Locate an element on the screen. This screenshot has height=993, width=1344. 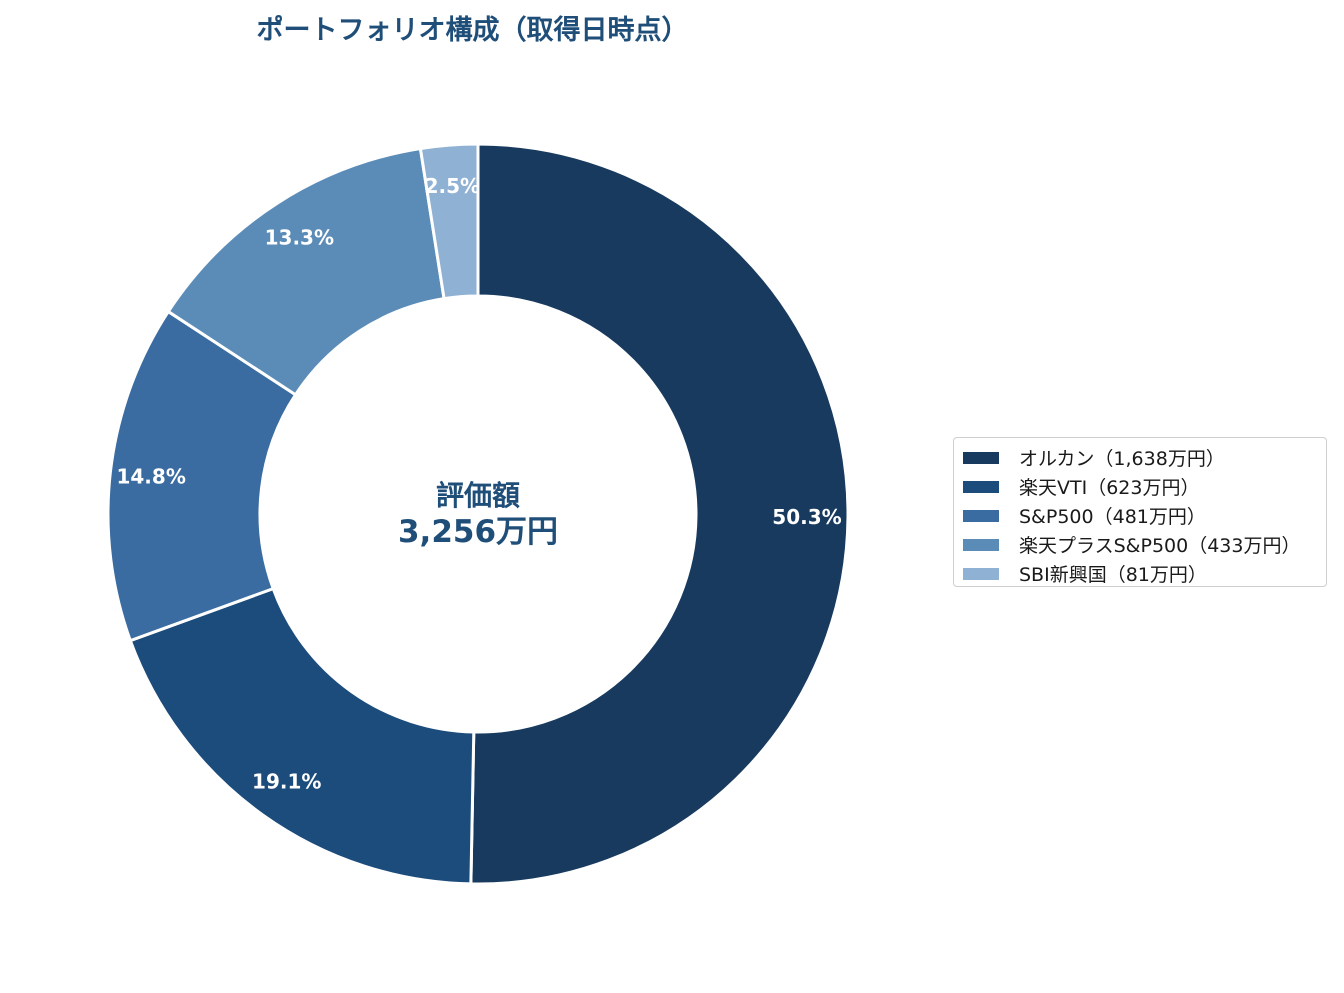
slice-percent-label-1: 50.3% is located at coordinates (806, 517).